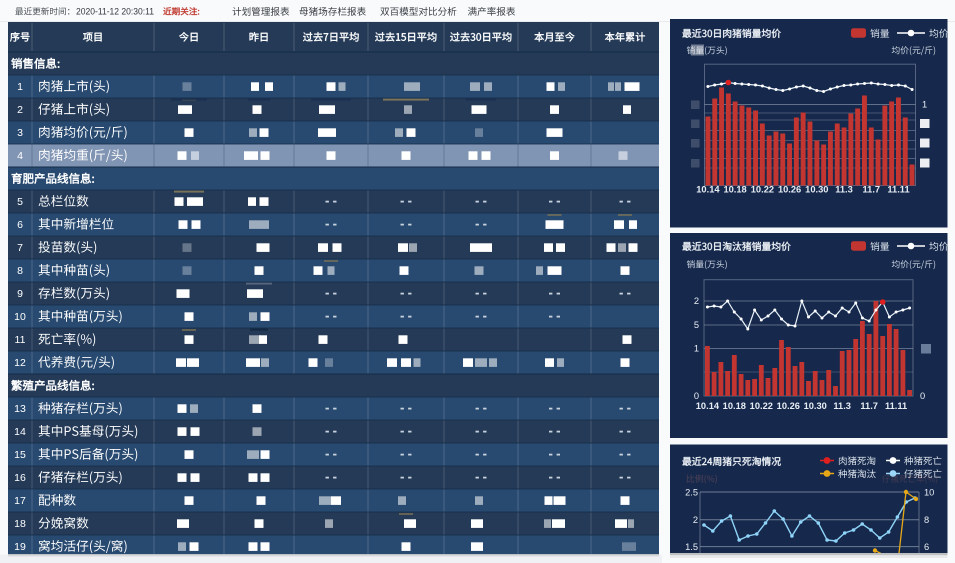 This screenshot has width=955, height=563. What do you see at coordinates (20, 478) in the screenshot?
I see `svg-text: 16` at bounding box center [20, 478].